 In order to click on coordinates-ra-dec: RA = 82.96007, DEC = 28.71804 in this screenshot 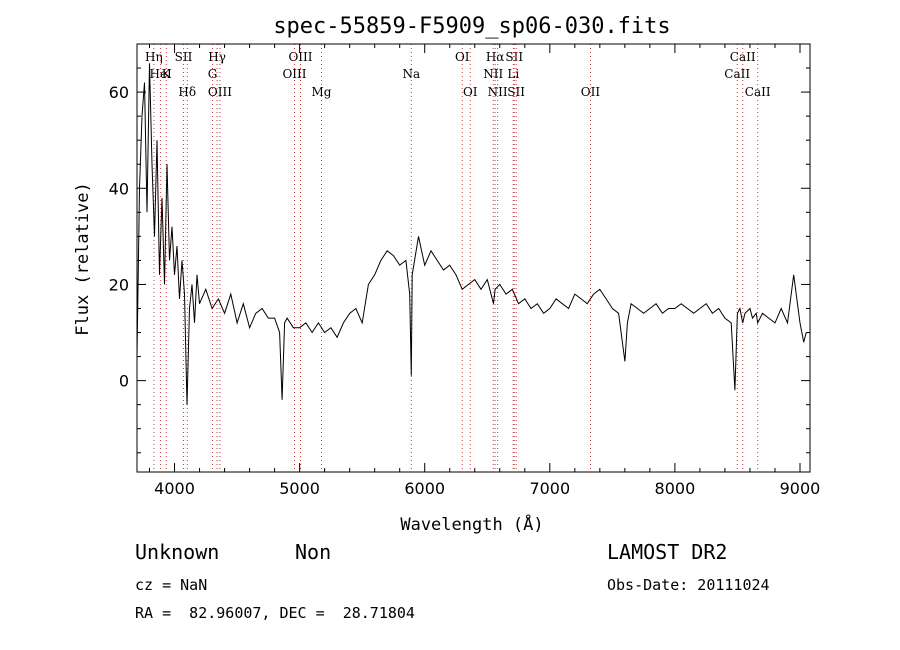, I will do `click(275, 613)`.